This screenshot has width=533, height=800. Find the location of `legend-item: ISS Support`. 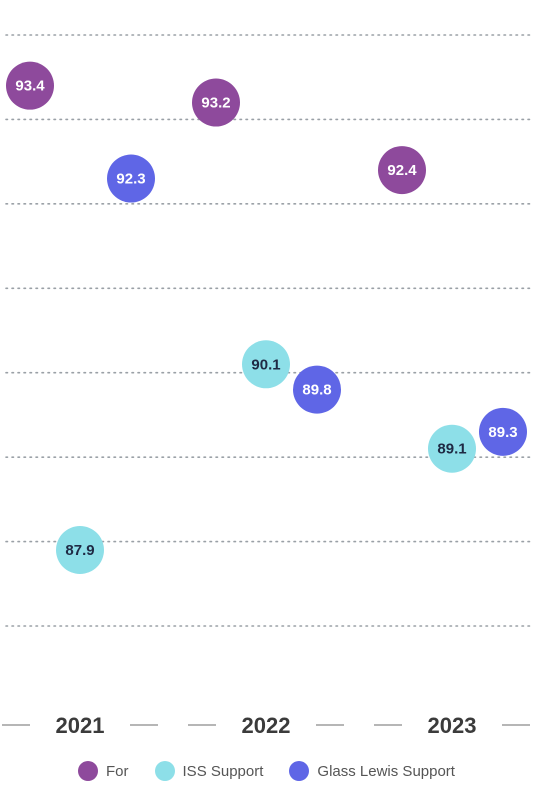

legend-item: ISS Support is located at coordinates (209, 771).